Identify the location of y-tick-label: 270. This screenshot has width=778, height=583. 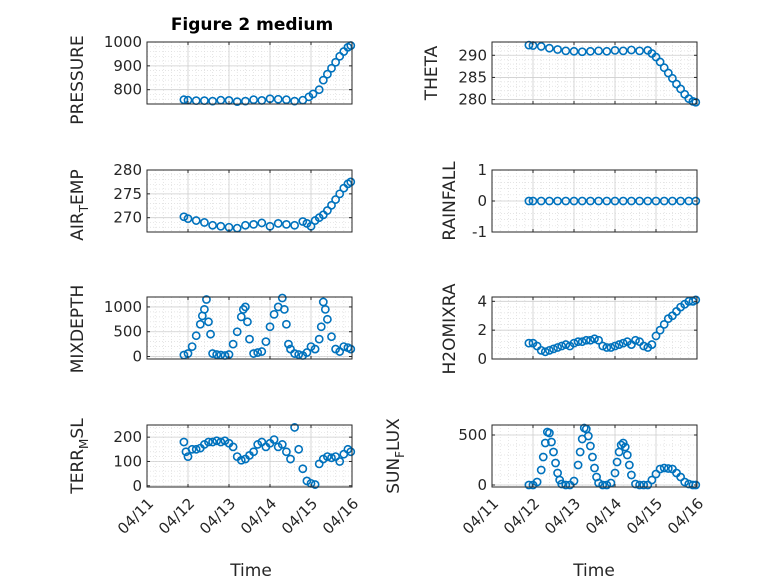
(127, 218).